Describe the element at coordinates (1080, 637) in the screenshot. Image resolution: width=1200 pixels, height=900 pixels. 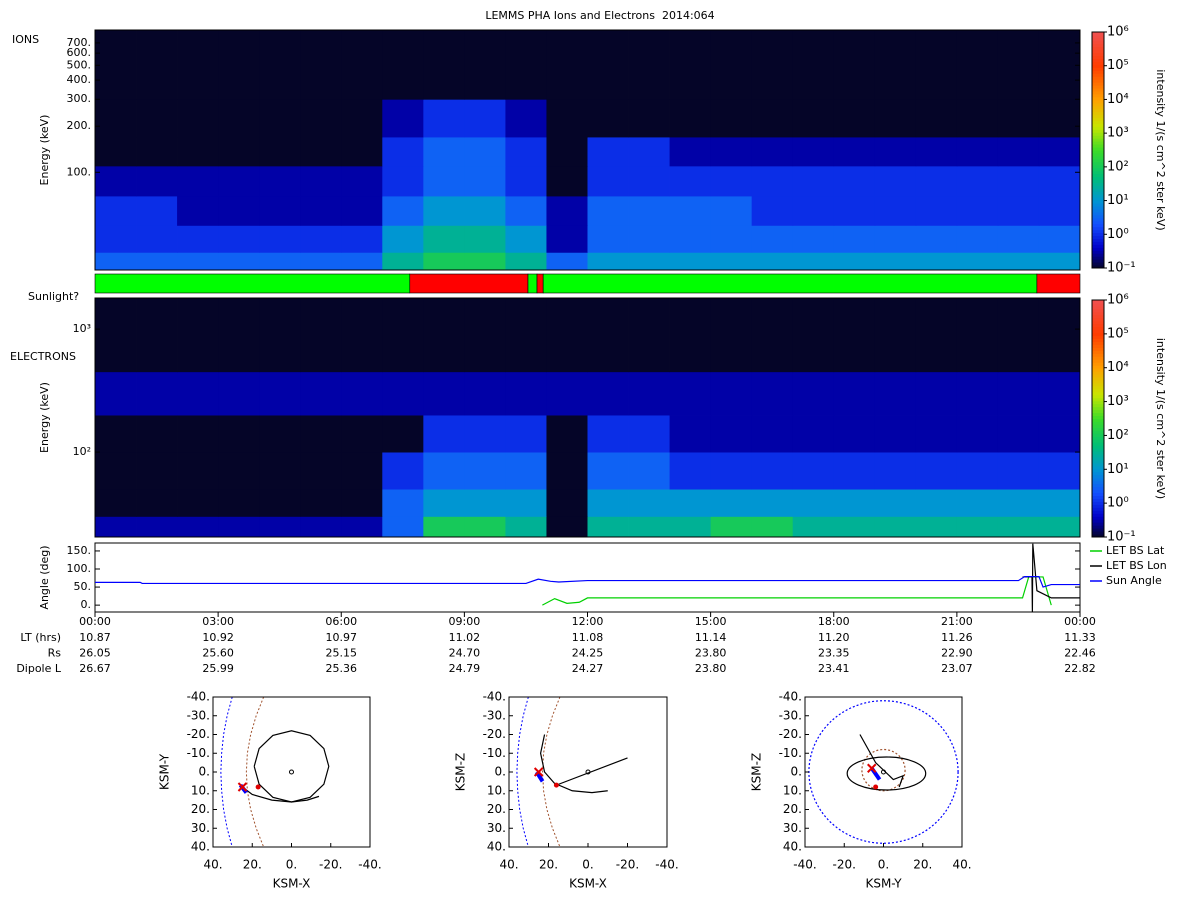
I see `ephemeris-value: 11.33` at that location.